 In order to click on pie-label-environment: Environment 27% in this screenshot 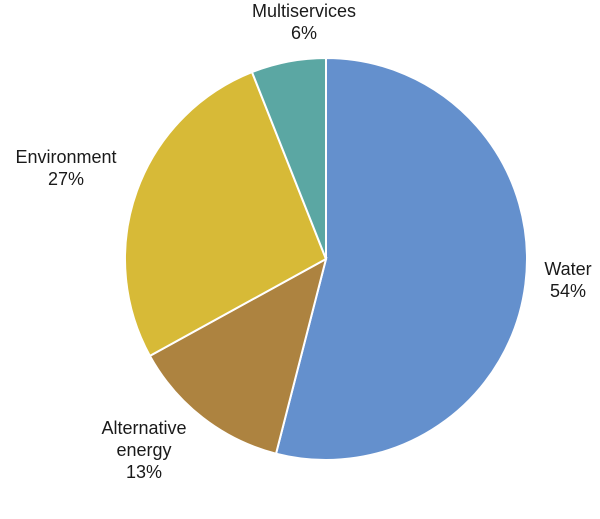, I will do `click(65, 168)`.